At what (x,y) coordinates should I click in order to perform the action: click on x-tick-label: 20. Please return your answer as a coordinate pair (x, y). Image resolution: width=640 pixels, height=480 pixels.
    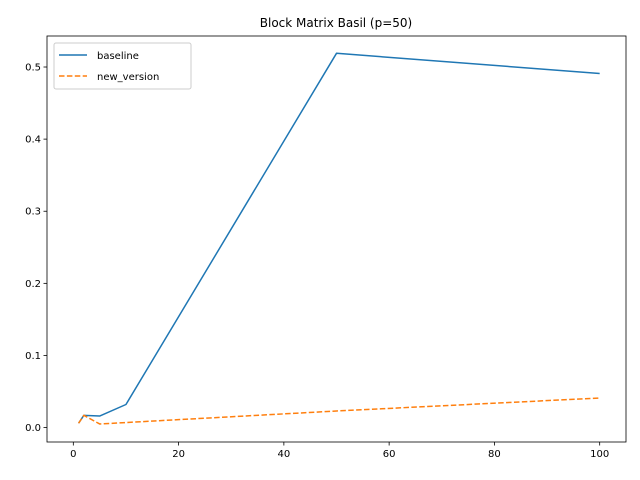
    Looking at the image, I should click on (178, 454).